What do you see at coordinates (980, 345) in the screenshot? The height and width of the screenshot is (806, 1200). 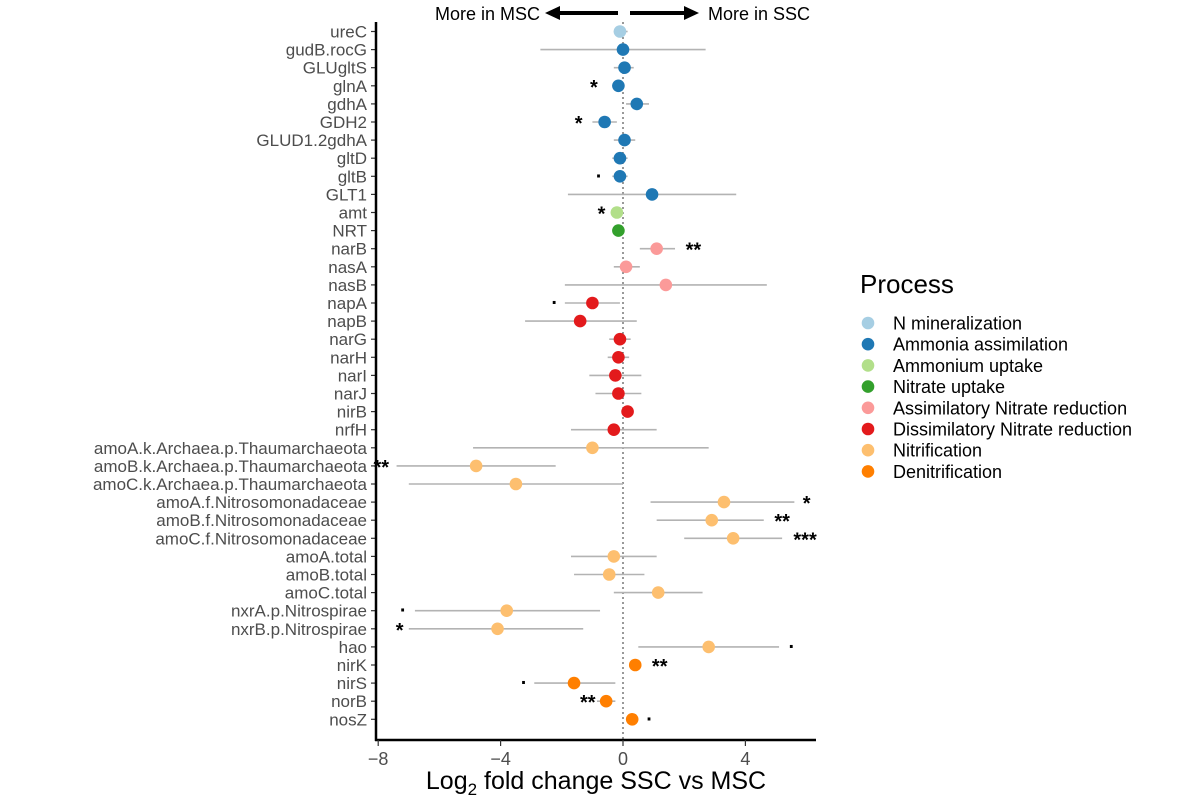 I see `legend-label: Ammonia assimilation` at bounding box center [980, 345].